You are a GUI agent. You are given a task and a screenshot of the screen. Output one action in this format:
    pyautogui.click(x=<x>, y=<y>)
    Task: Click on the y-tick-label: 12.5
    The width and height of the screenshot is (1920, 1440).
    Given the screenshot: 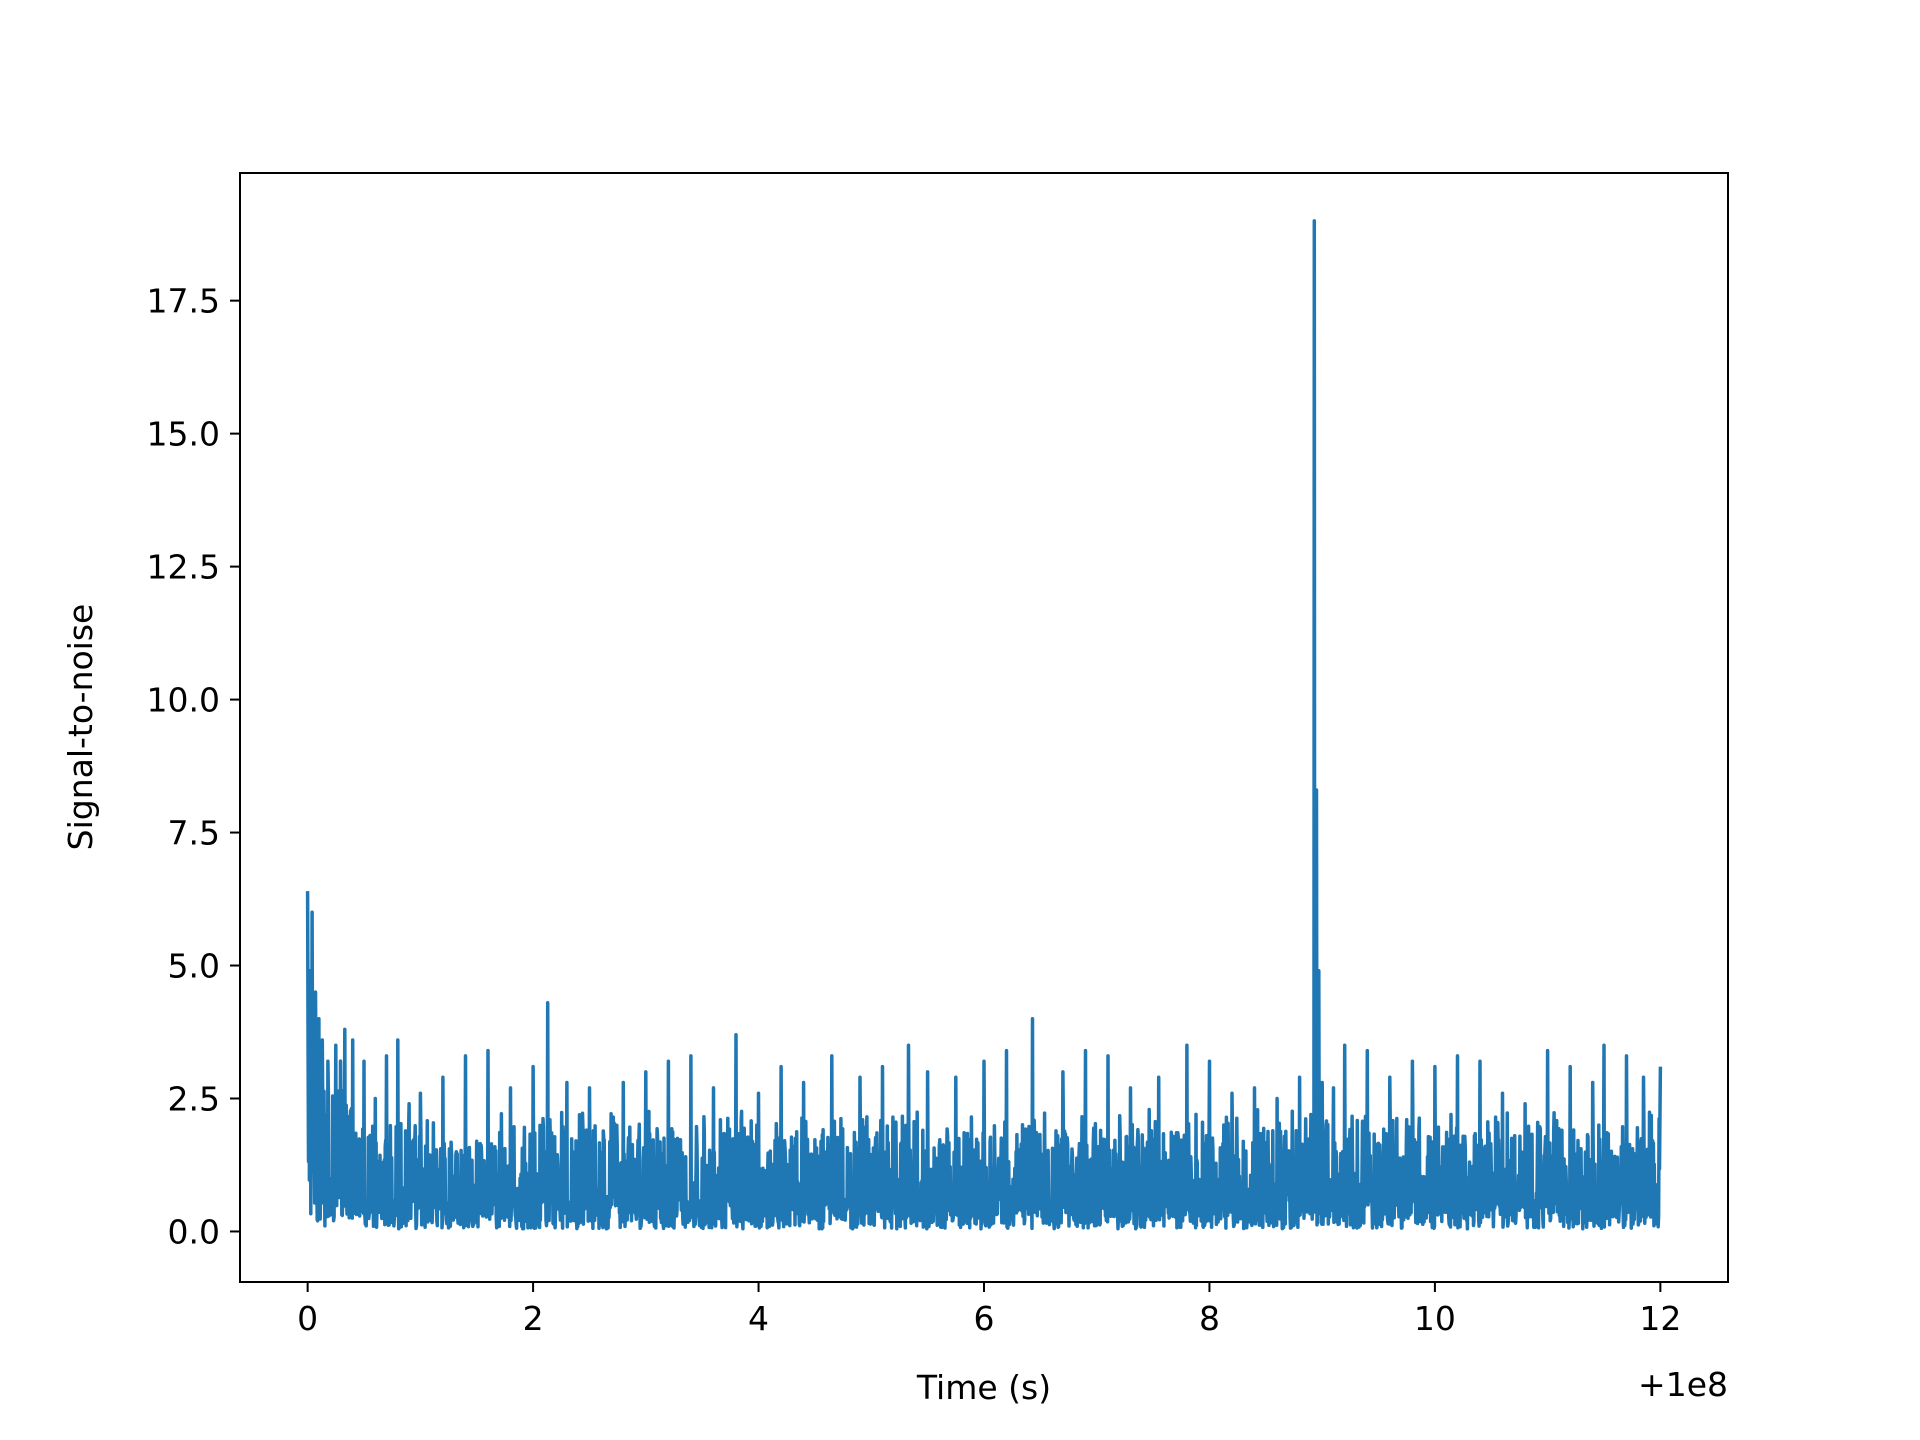 What is the action you would take?
    pyautogui.click(x=183, y=567)
    